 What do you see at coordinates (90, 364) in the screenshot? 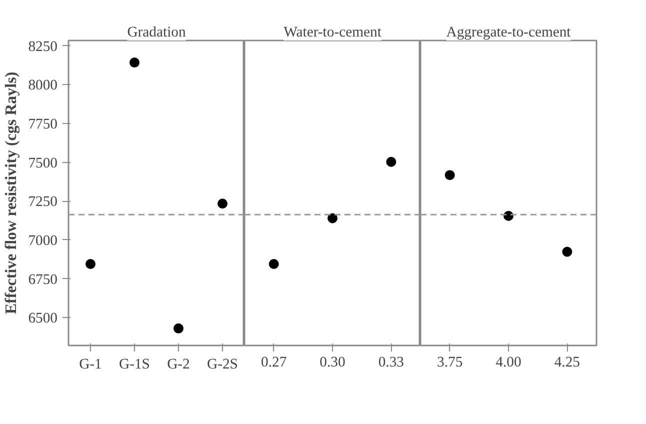
I see `x-tick-label: G-1` at bounding box center [90, 364].